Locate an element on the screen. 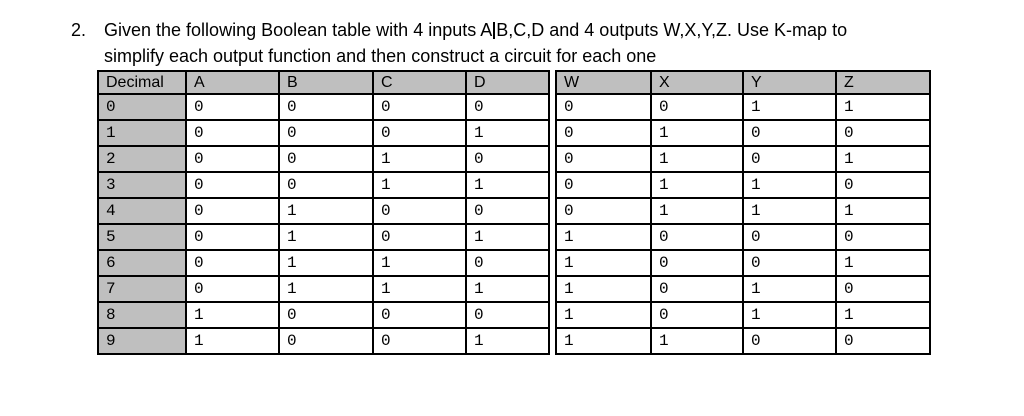  decimal-cell: 1 is located at coordinates (142, 133).